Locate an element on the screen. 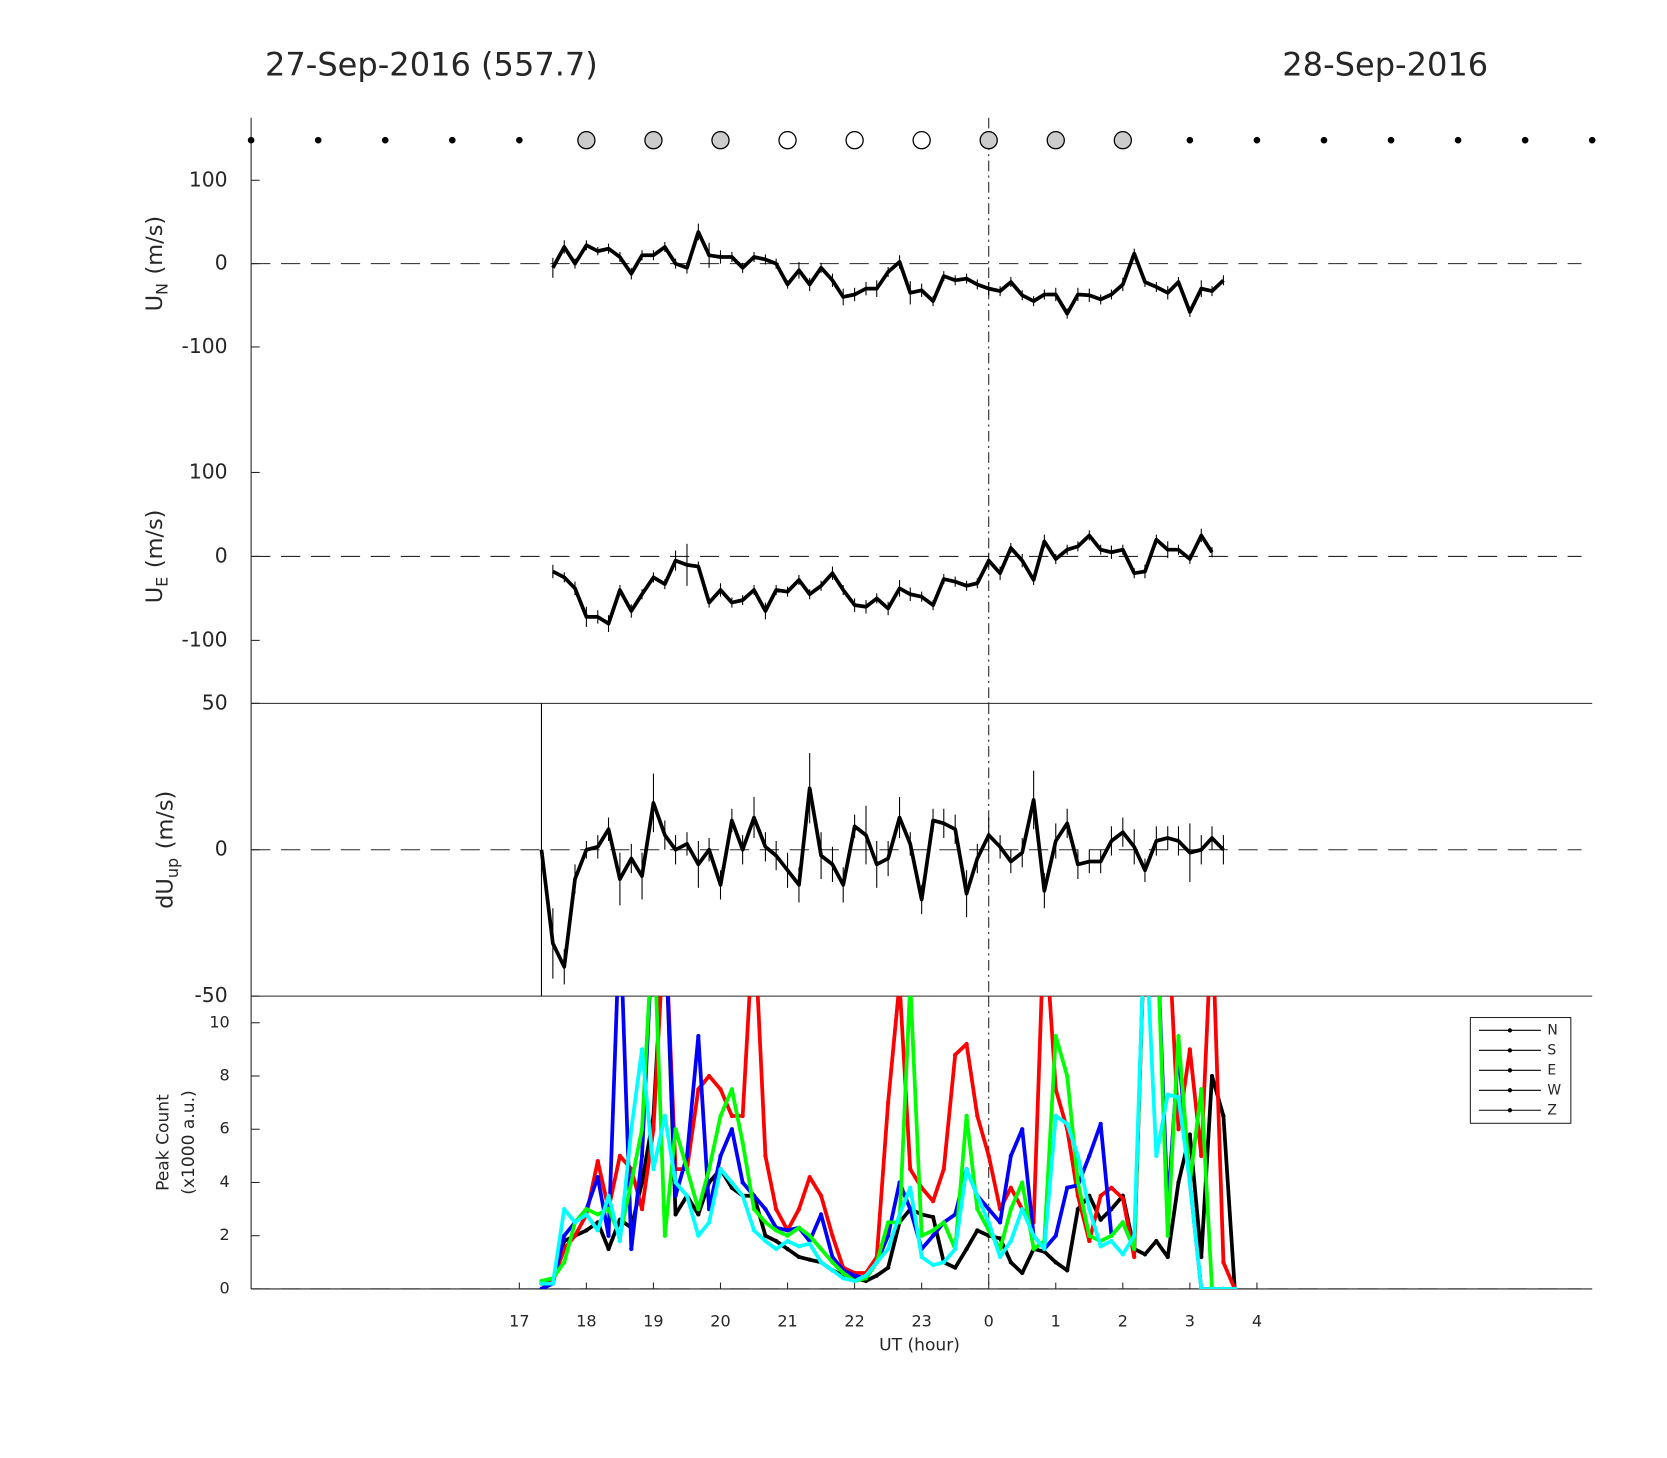 Image resolution: width=1667 pixels, height=1458 pixels. title: 27-Sep-2016 (557.7) is located at coordinates (431, 64).